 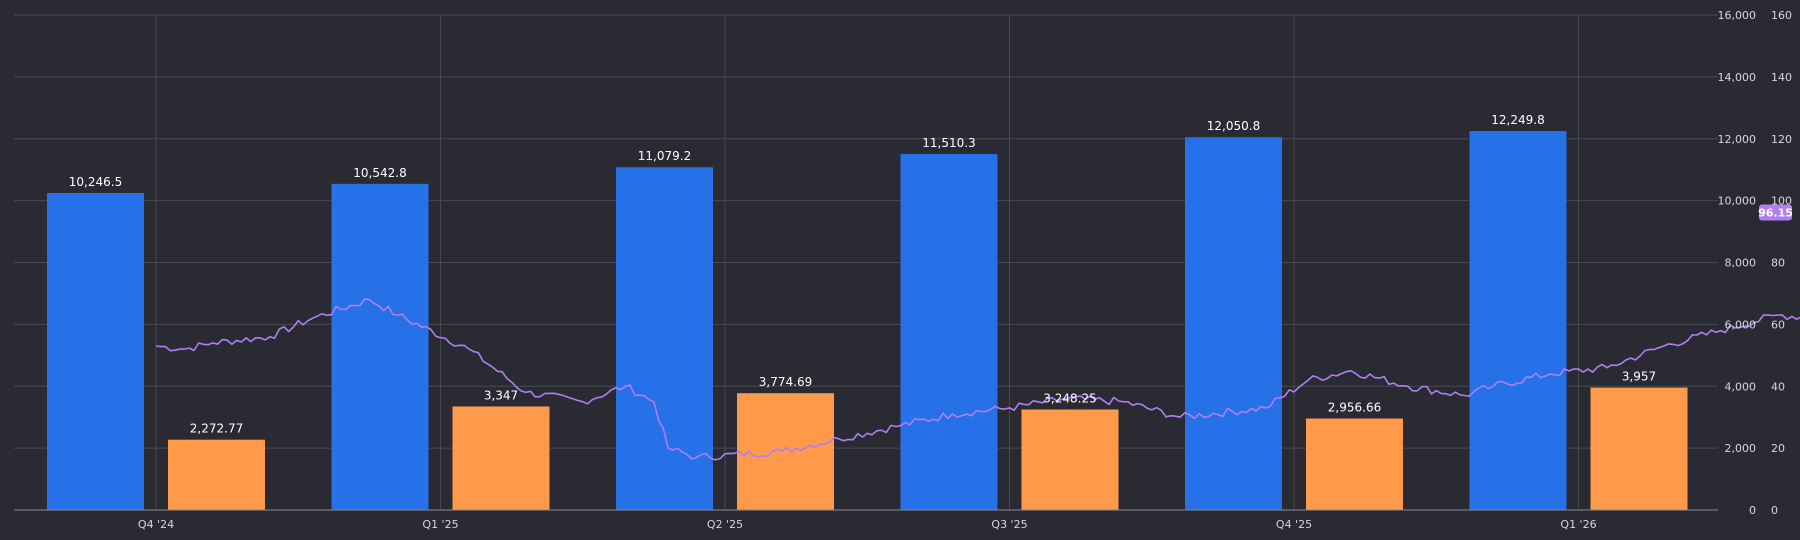 I want to click on bar-value-label: 3,957, so click(x=1639, y=377).